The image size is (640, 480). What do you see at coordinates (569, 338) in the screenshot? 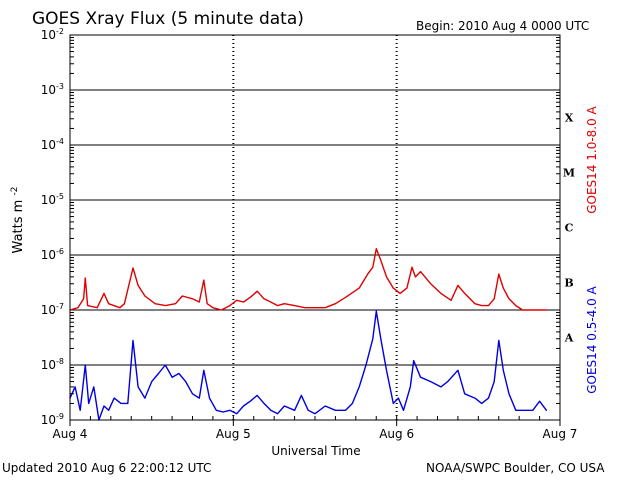
I see `flare-class-A: A` at bounding box center [569, 338].